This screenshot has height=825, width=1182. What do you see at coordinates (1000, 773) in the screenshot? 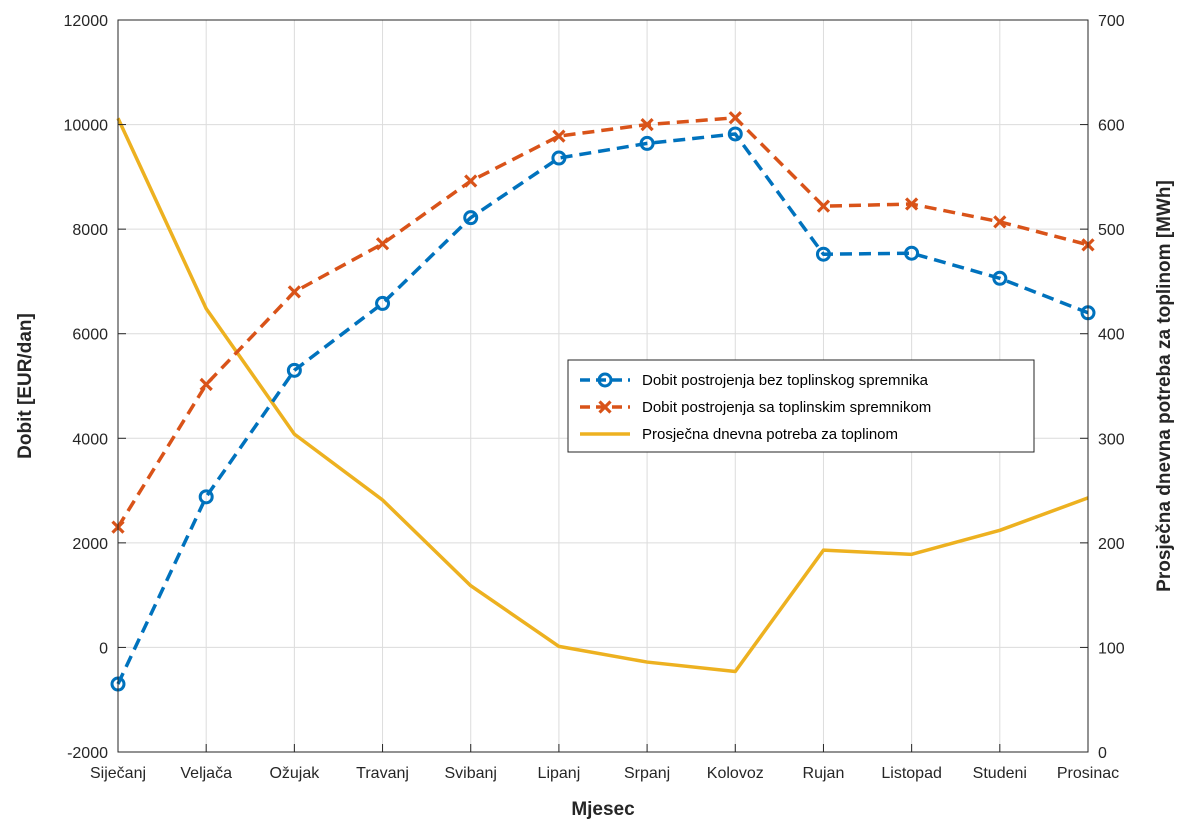
I see `x-tick-label: Studeni` at bounding box center [1000, 773].